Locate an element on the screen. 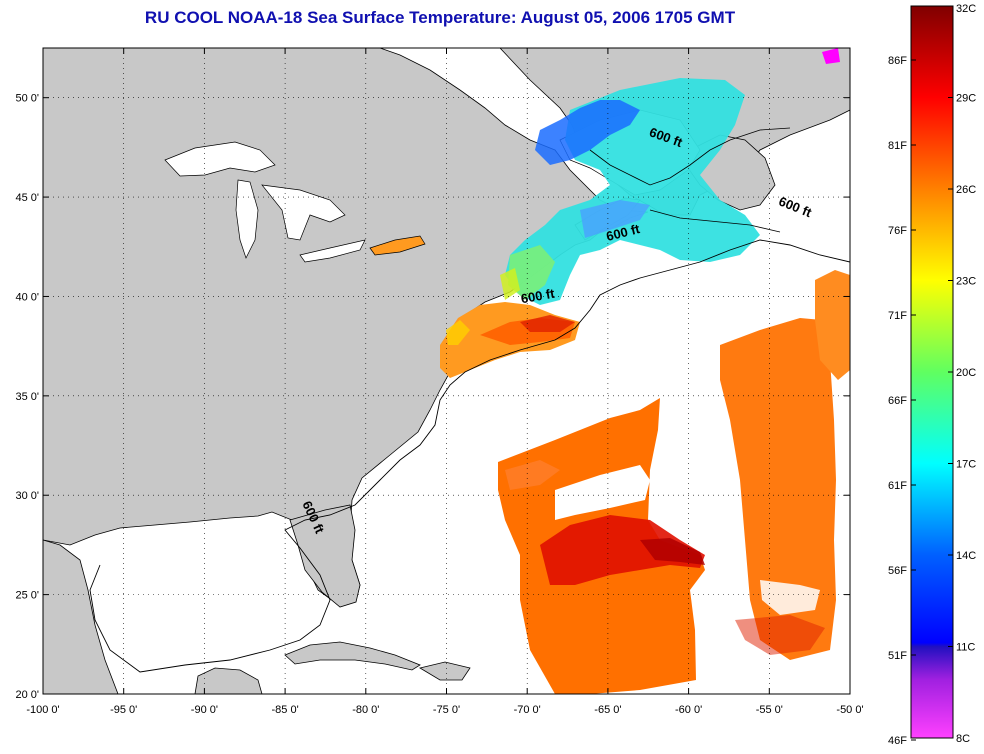 Image resolution: width=984 pixels, height=754 pixels. hispaniola-land is located at coordinates (444, 671).